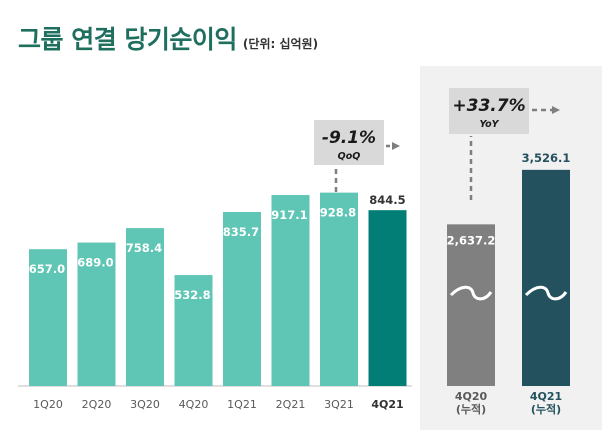 This screenshot has height=434, width=602. I want to click on value-label: 928.8, so click(338, 213).